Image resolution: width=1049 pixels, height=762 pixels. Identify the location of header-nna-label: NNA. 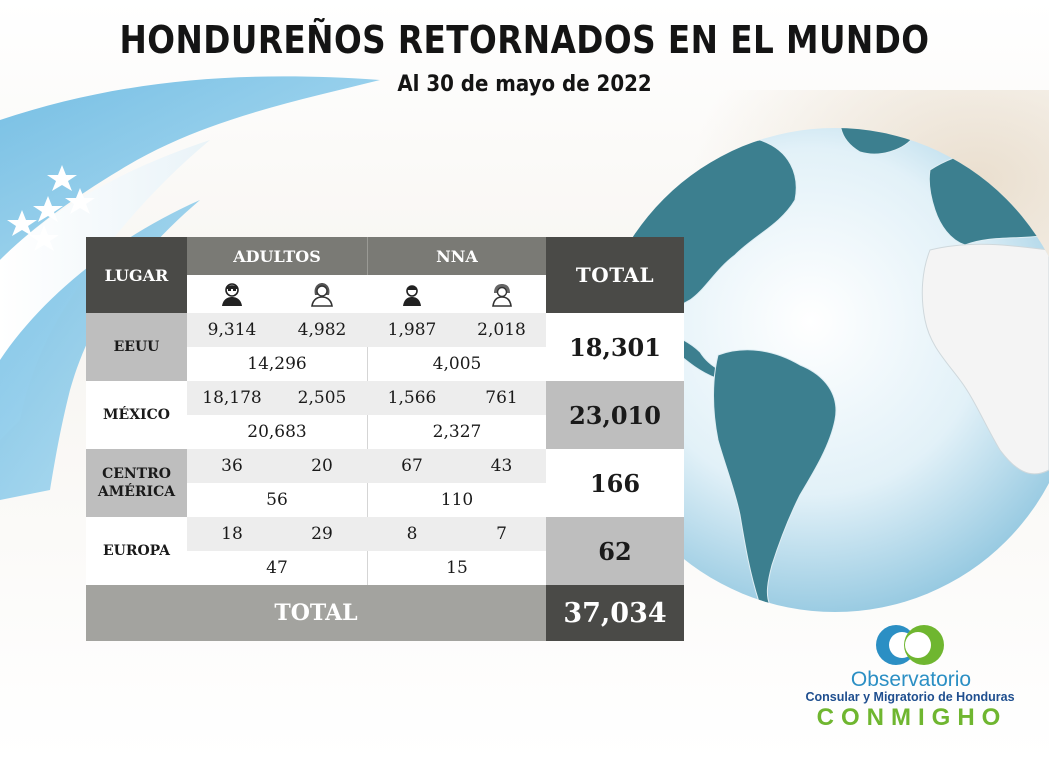
(457, 256).